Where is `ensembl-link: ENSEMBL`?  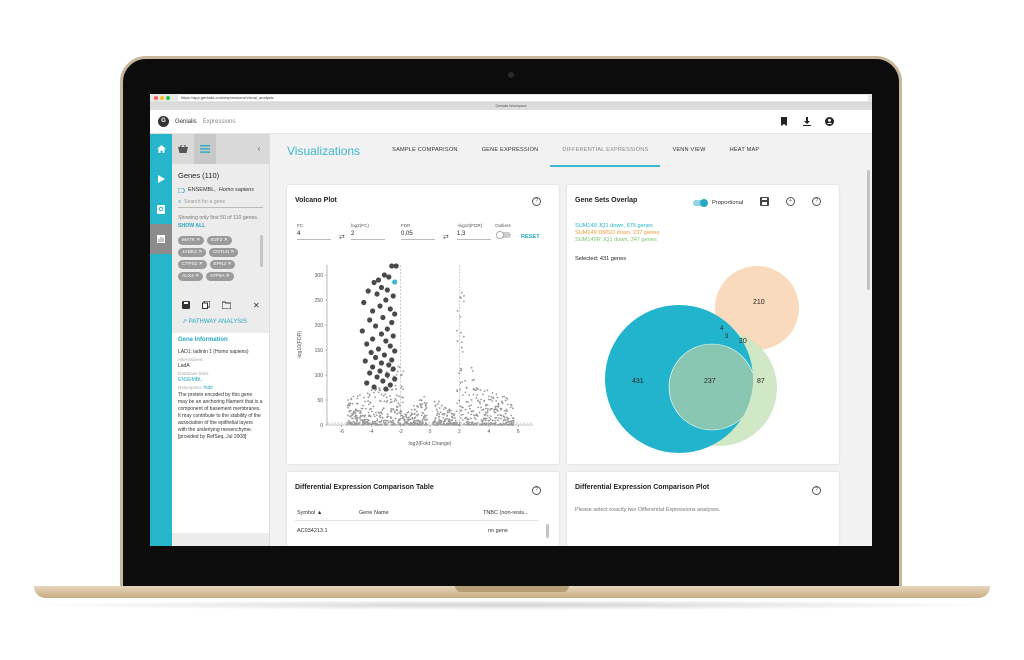 ensembl-link: ENSEMBL is located at coordinates (190, 380).